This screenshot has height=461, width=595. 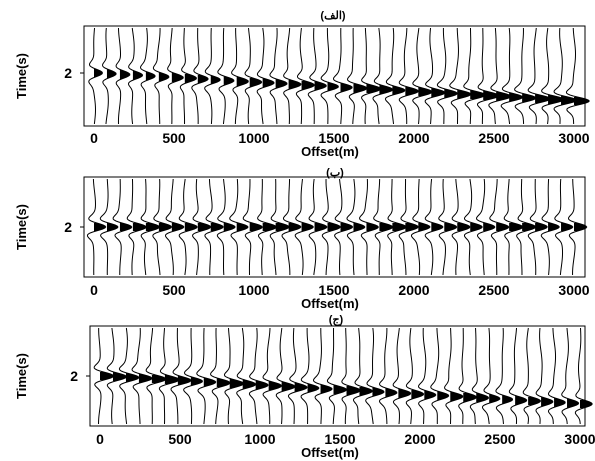 What do you see at coordinates (333, 138) in the screenshot?
I see `x-tick-label: 1500` at bounding box center [333, 138].